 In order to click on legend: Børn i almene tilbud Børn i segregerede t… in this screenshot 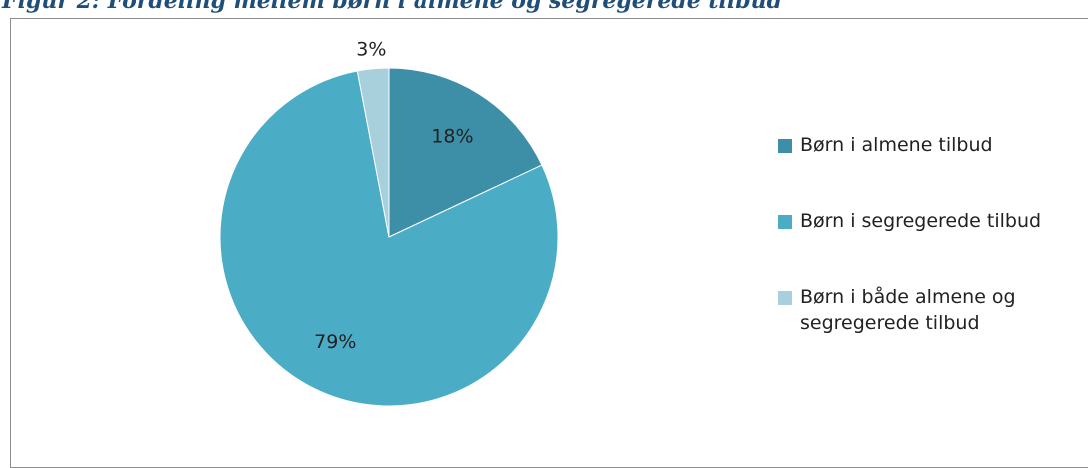, I will do `click(928, 259)`.